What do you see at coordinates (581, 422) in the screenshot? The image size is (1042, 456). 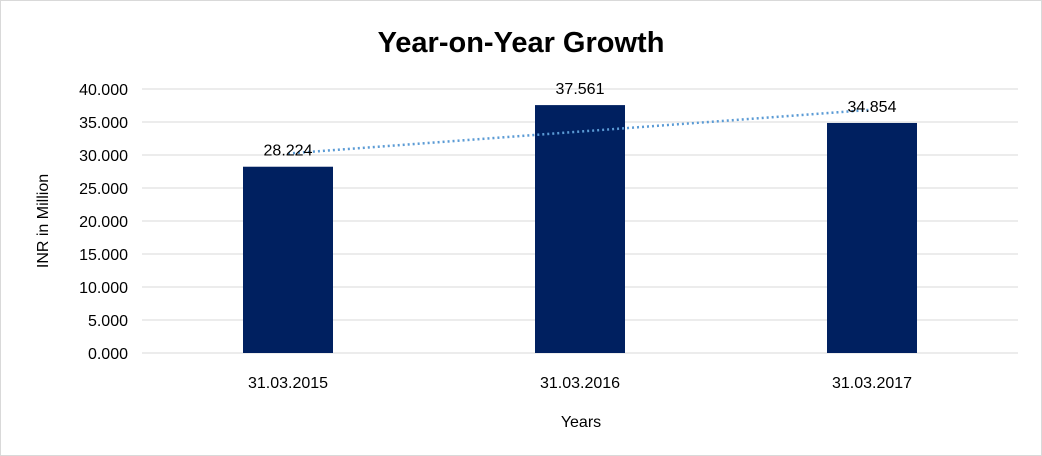 I see `x-axis-title: Years` at bounding box center [581, 422].